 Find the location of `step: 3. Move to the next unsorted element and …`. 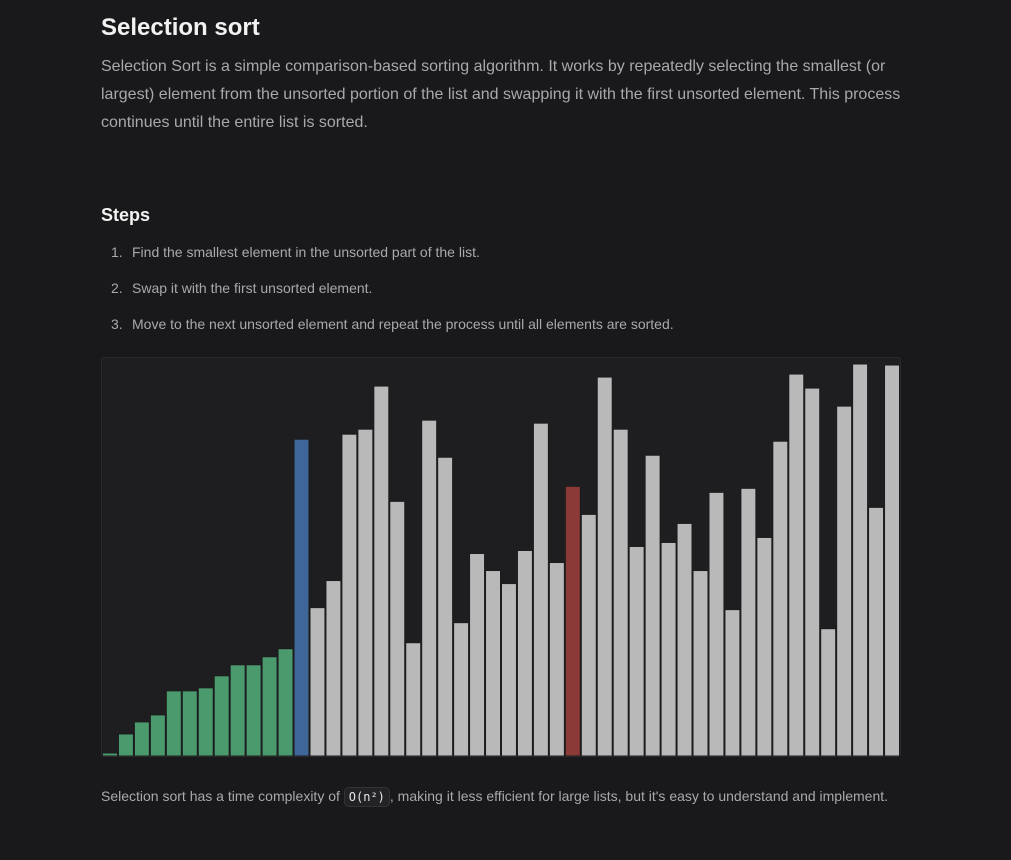

step: 3. Move to the next unsorted element and … is located at coordinates (387, 330).